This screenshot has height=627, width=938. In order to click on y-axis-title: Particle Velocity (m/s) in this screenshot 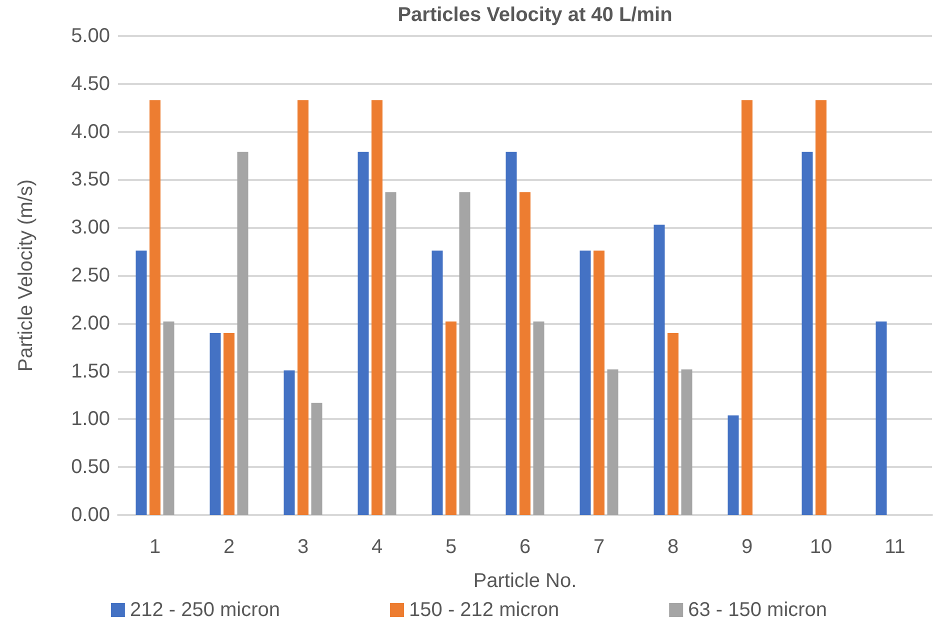, I will do `click(26, 275)`.